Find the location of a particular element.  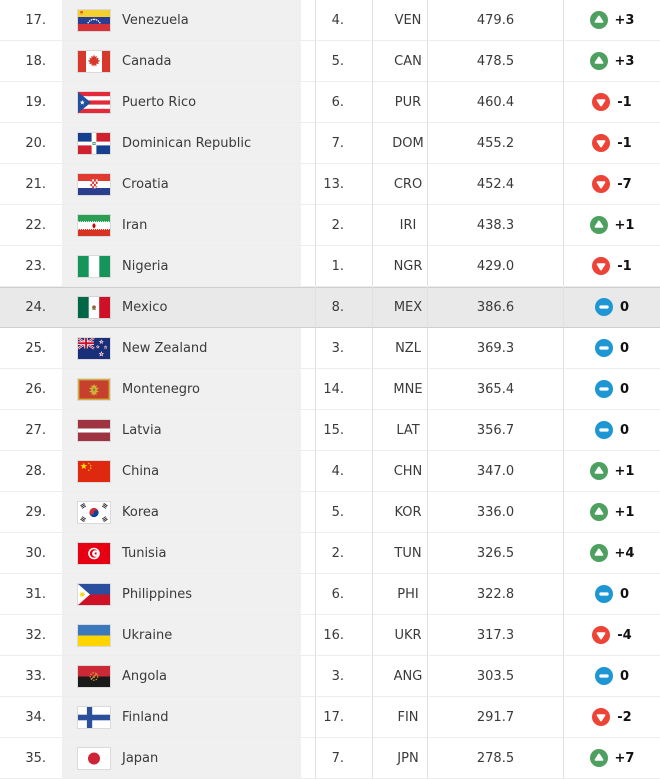

world-rank: 18. is located at coordinates (35, 61).